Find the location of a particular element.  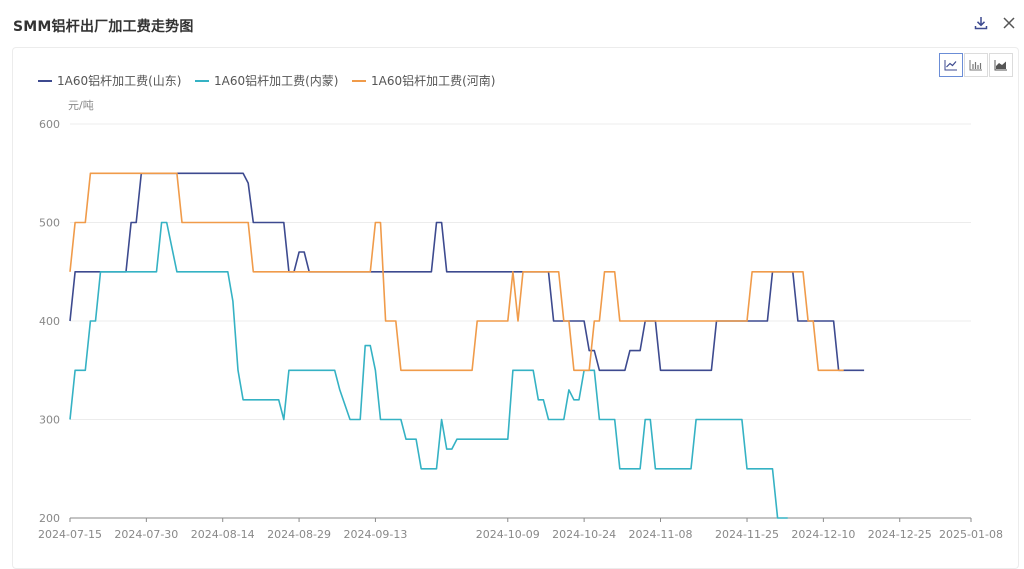

y-tick-label: 300 is located at coordinates (49, 420).